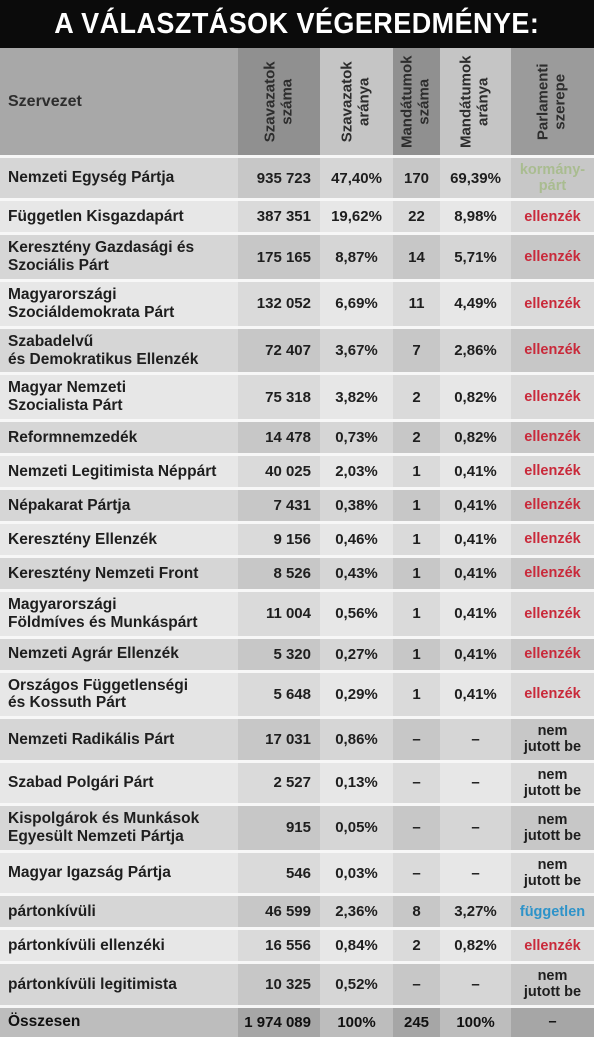 The image size is (603, 1037). What do you see at coordinates (560, 101) in the screenshot?
I see `header-label-line: szerepe` at bounding box center [560, 101].